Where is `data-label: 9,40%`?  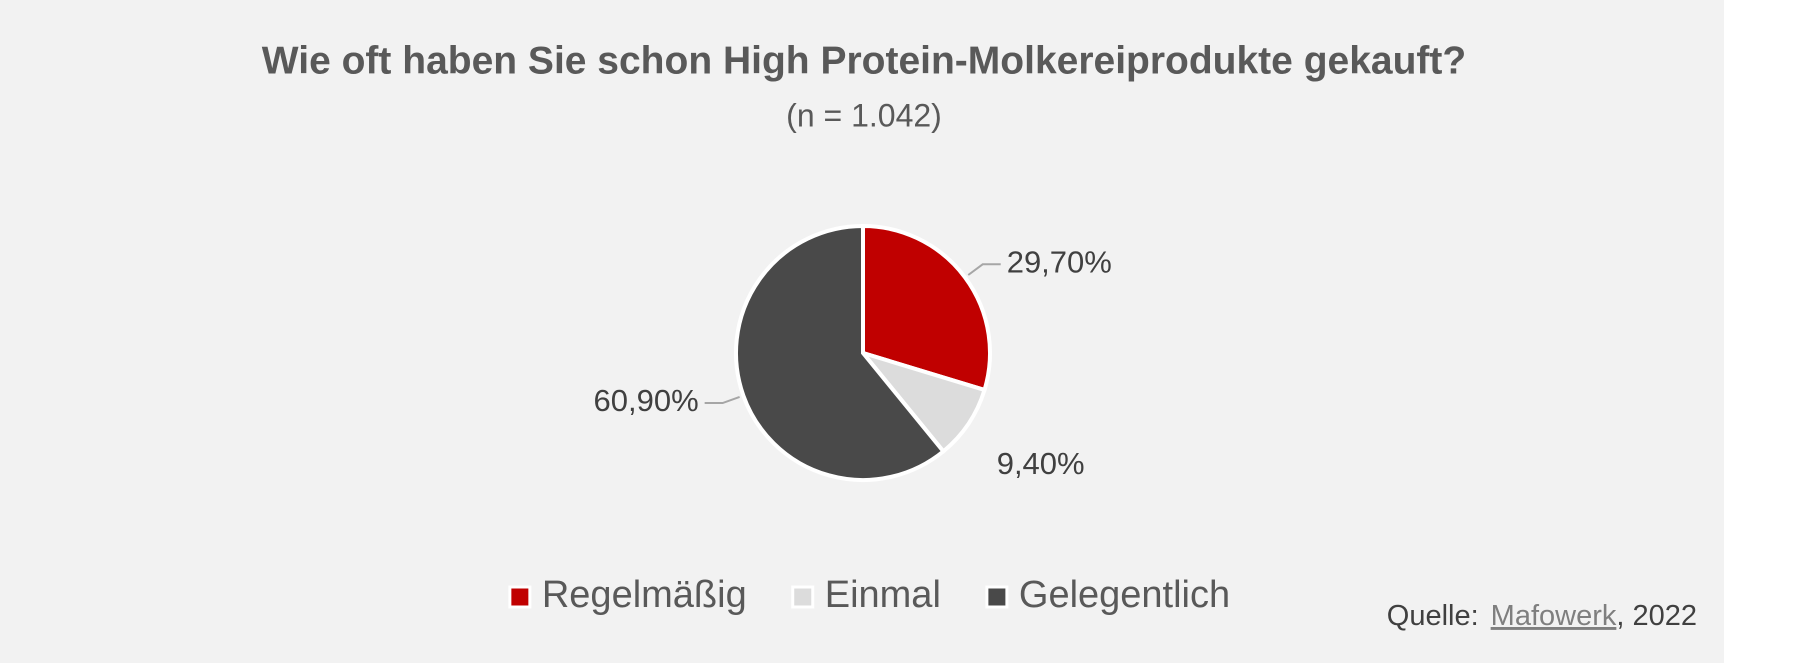
data-label: 9,40% is located at coordinates (1041, 463).